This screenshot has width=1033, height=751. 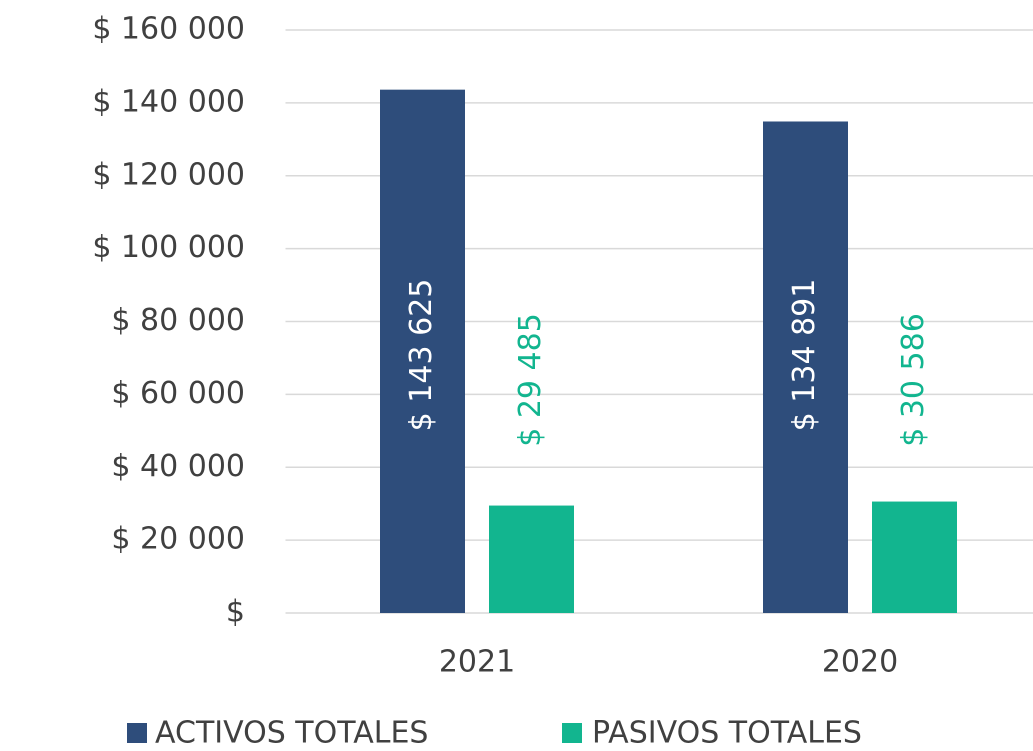 I want to click on legend-label: PASIVOS TOTALES, so click(x=727, y=733).